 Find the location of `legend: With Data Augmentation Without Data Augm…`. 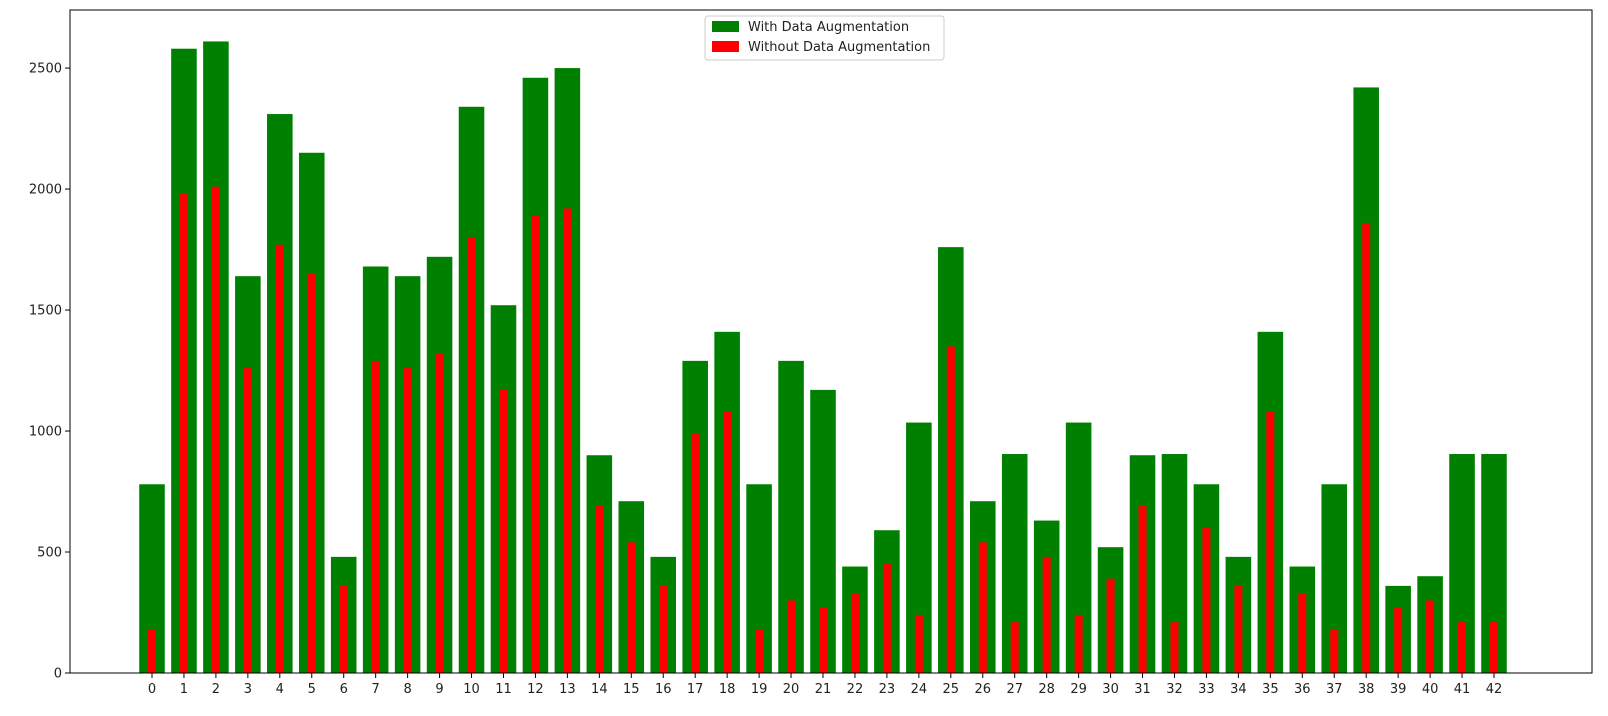

legend: With Data Augmentation Without Data Augm… is located at coordinates (824, 38).